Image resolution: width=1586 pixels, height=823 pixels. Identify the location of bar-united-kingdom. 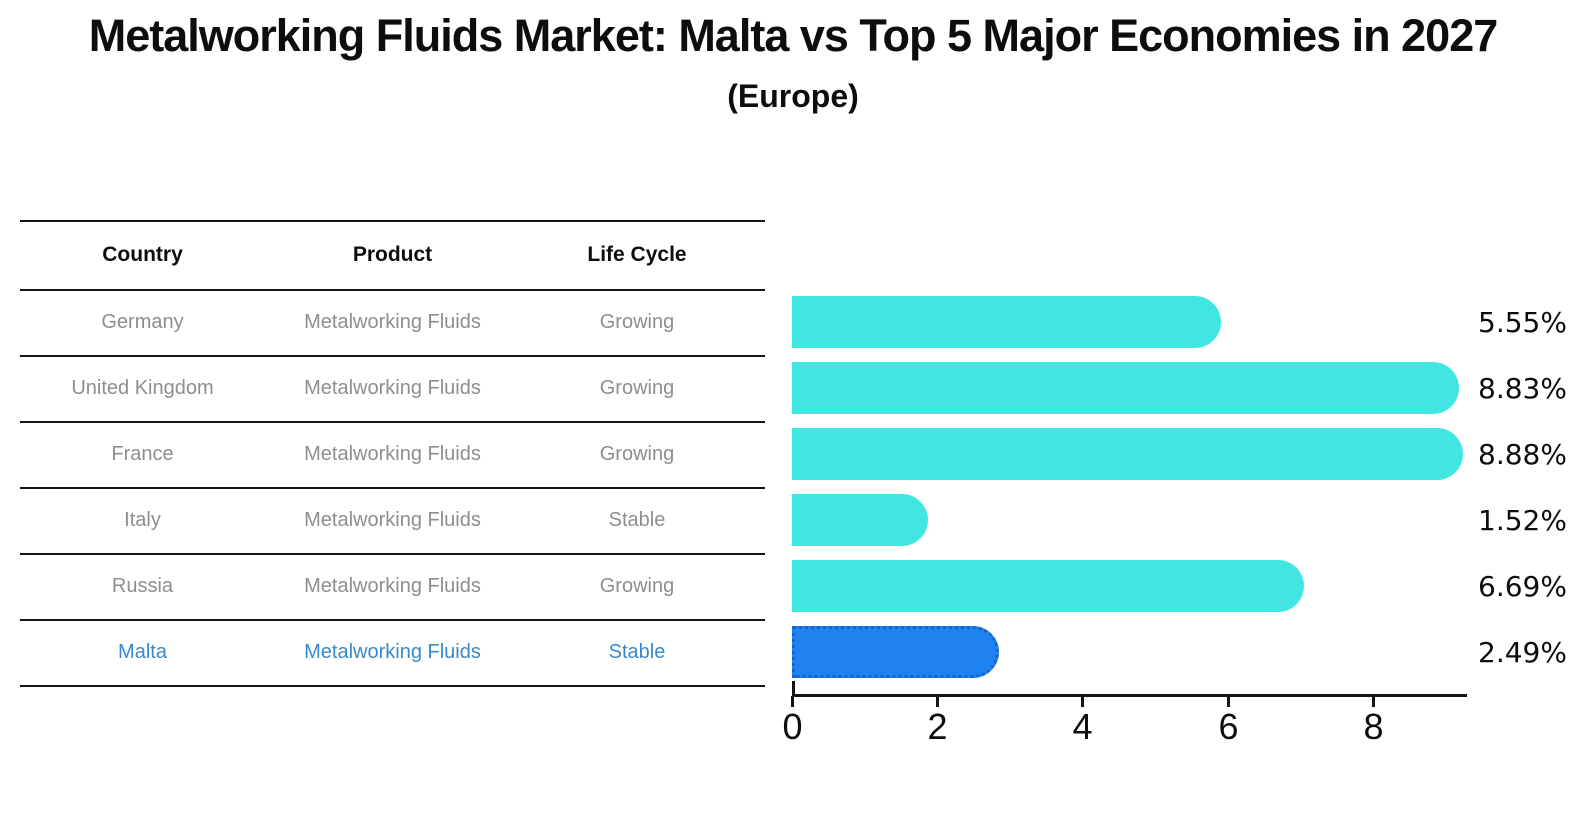
(1126, 388).